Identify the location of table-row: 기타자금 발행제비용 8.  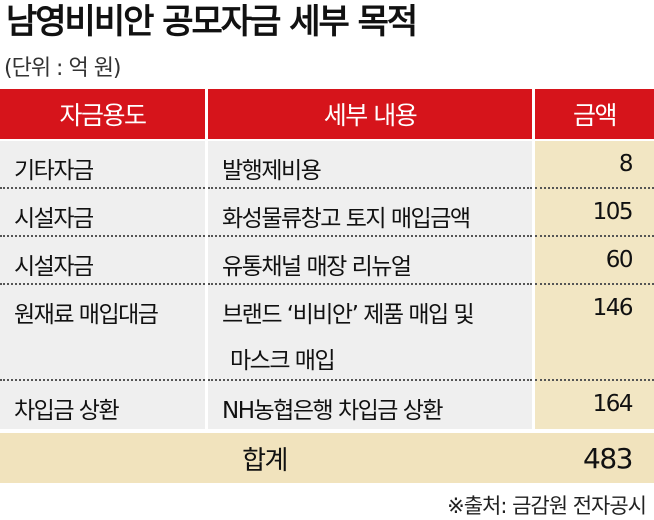
(327, 165).